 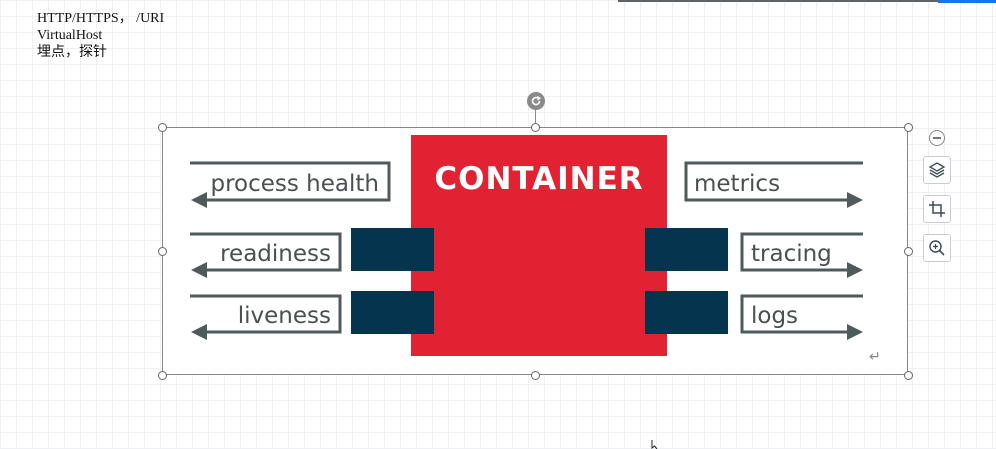 I want to click on crop-button, so click(x=937, y=209).